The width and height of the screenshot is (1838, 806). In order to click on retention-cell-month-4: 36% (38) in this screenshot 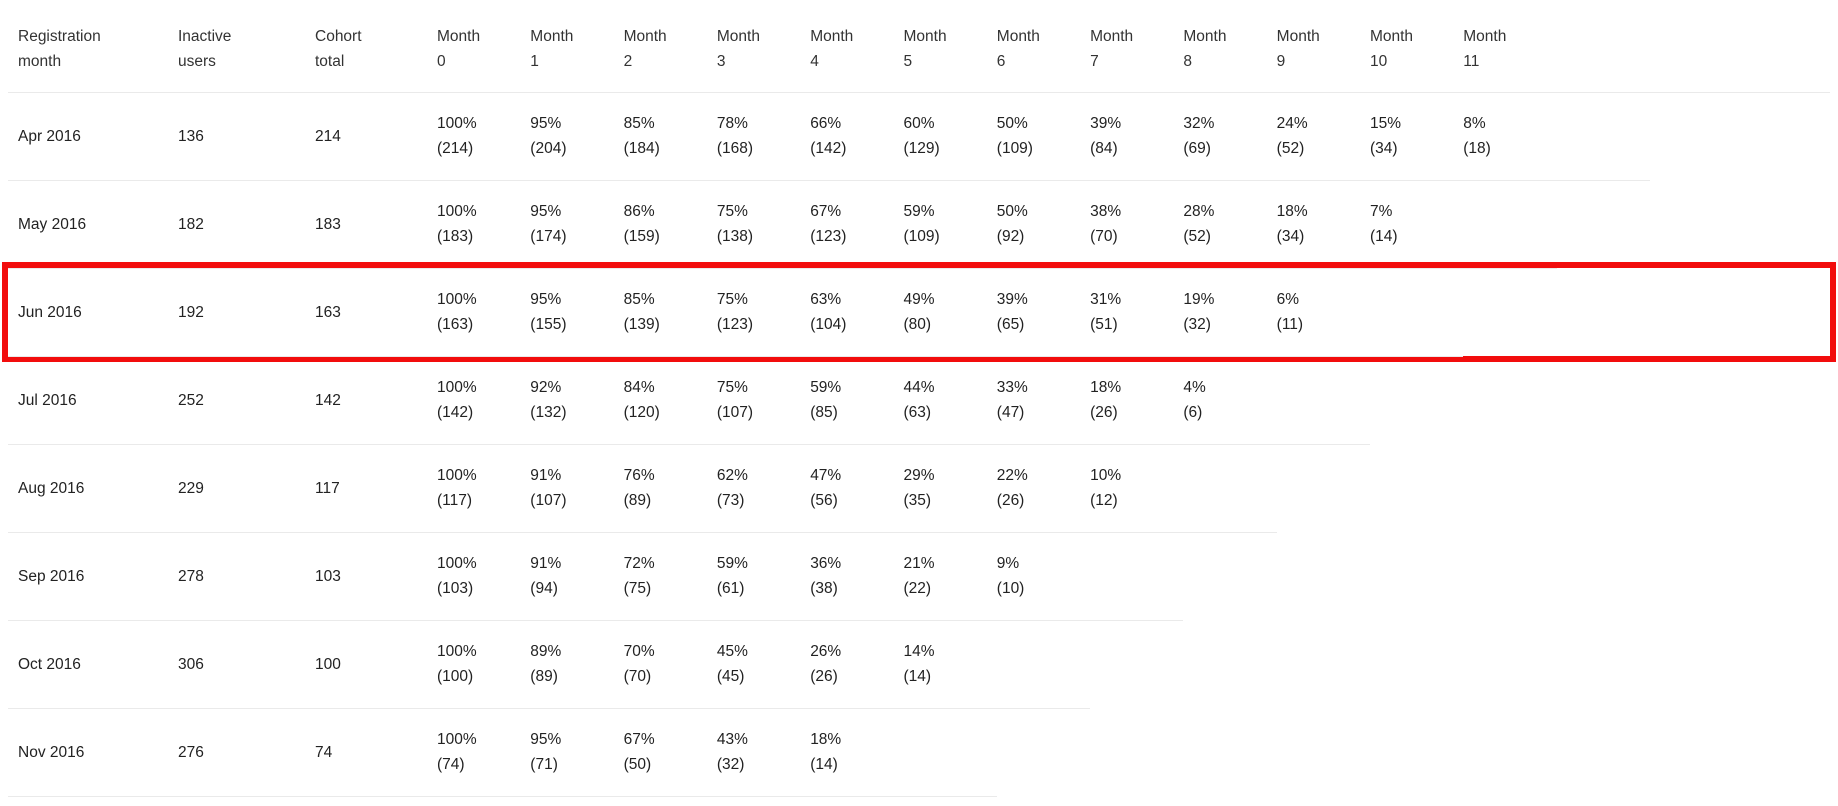, I will do `click(856, 576)`.